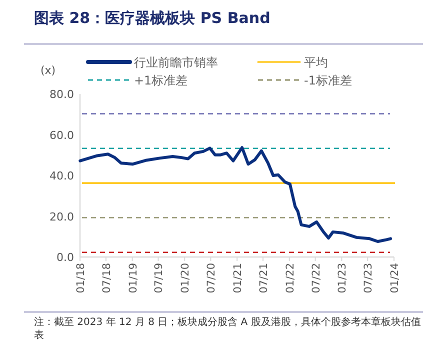  Describe the element at coordinates (290, 278) in the screenshot. I see `x-tick-label: 01/22` at that location.